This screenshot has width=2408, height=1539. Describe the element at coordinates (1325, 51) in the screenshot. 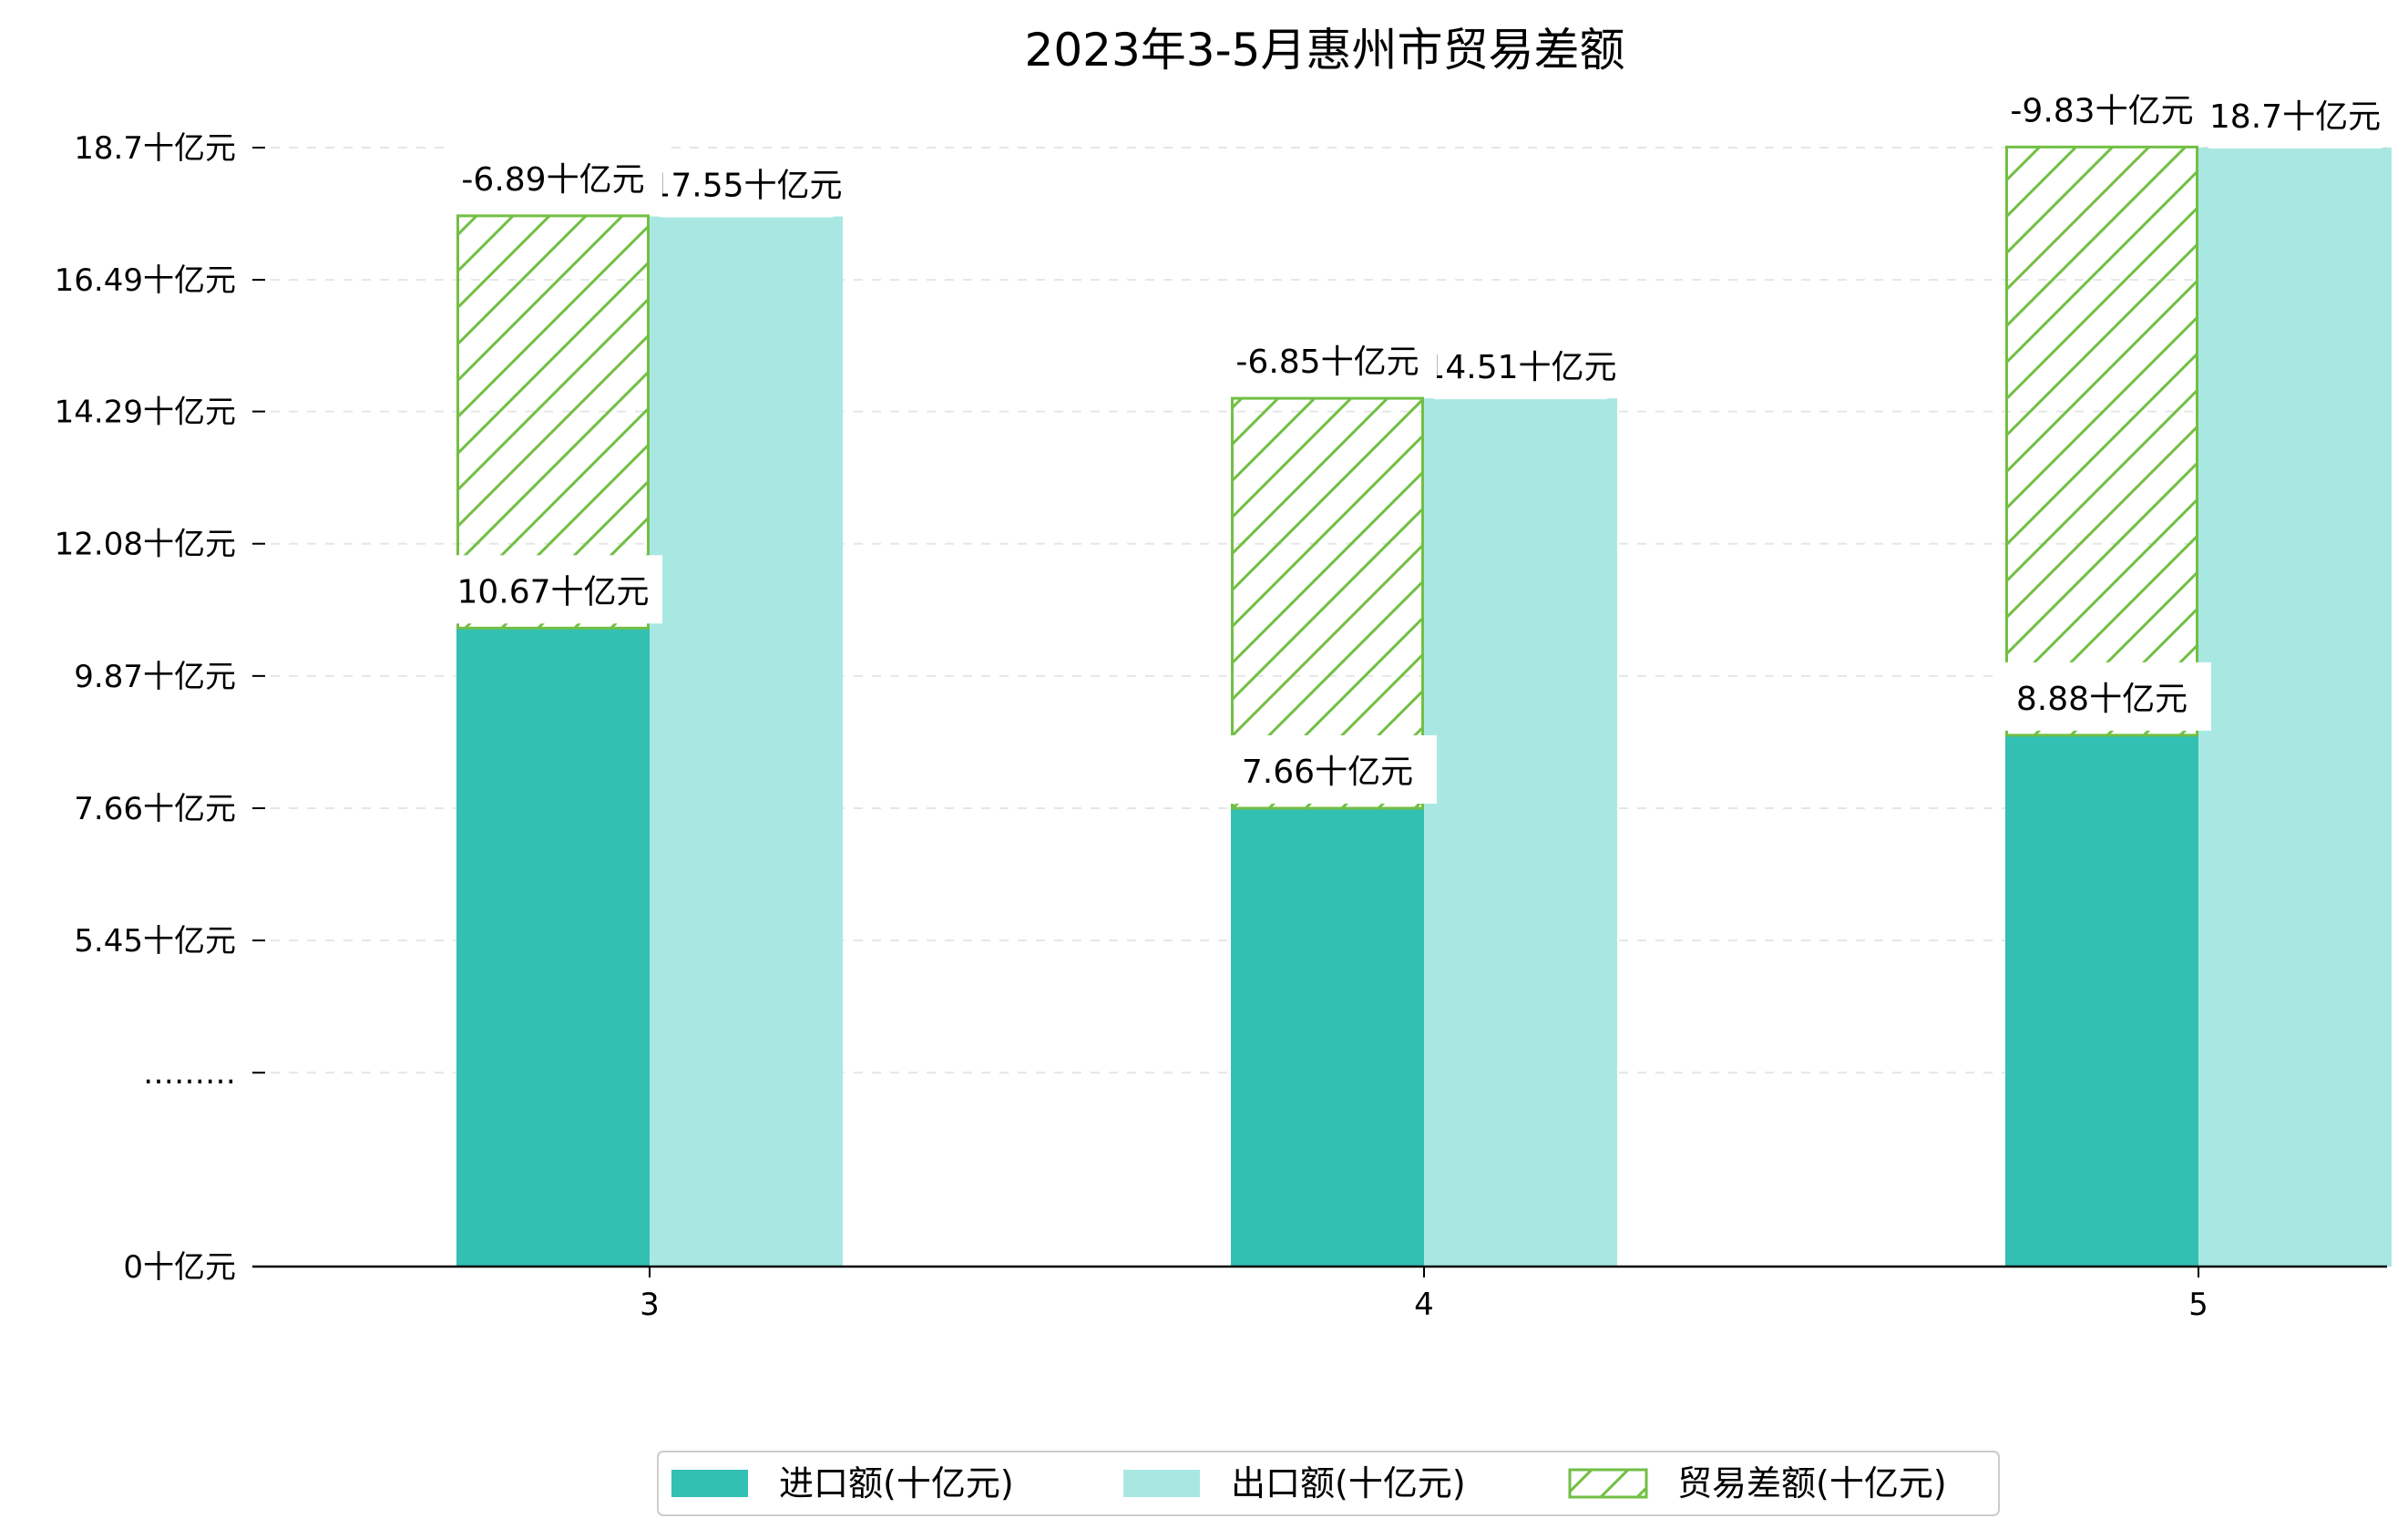

I see `chart-title: 2023年3-5月惠州市贸易差额` at that location.